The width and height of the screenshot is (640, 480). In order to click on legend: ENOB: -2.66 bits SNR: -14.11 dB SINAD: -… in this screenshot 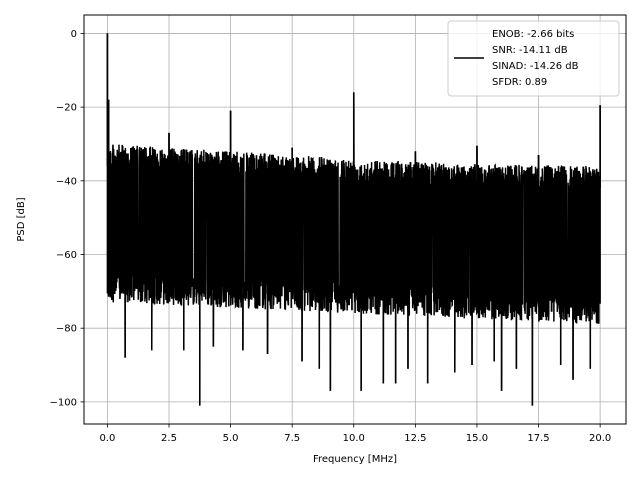, I will do `click(533, 58)`.